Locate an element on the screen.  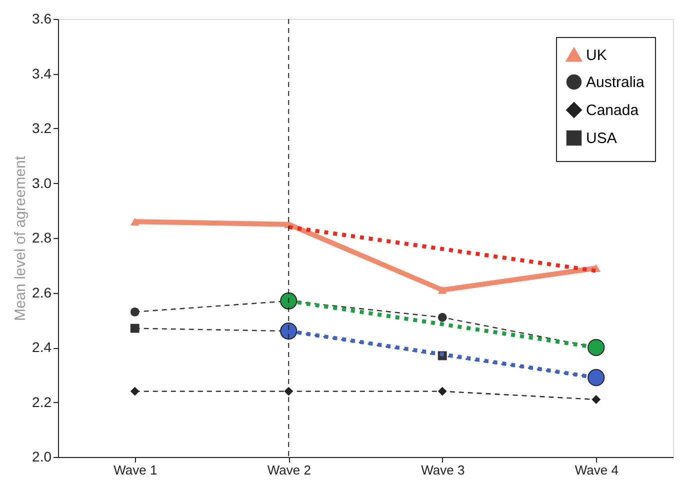
x-tick-label: Wave 1 is located at coordinates (136, 470).